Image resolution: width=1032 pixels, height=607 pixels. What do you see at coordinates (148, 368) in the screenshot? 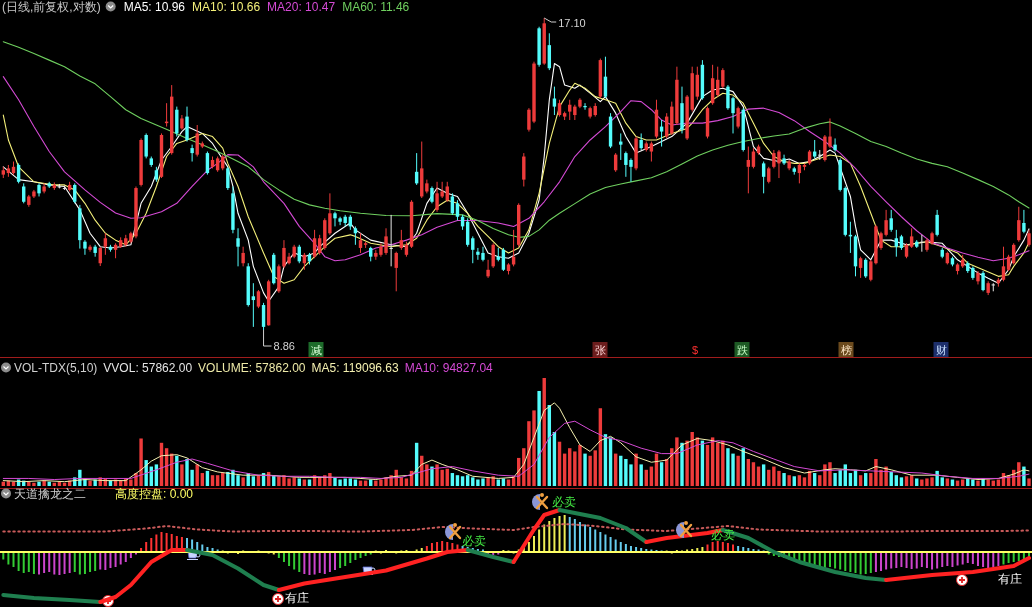
I see `chart-subtitle: VVOL: 57862.00` at bounding box center [148, 368].